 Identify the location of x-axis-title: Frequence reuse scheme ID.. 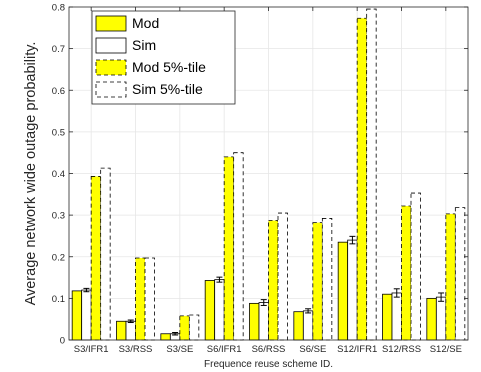
(268, 364).